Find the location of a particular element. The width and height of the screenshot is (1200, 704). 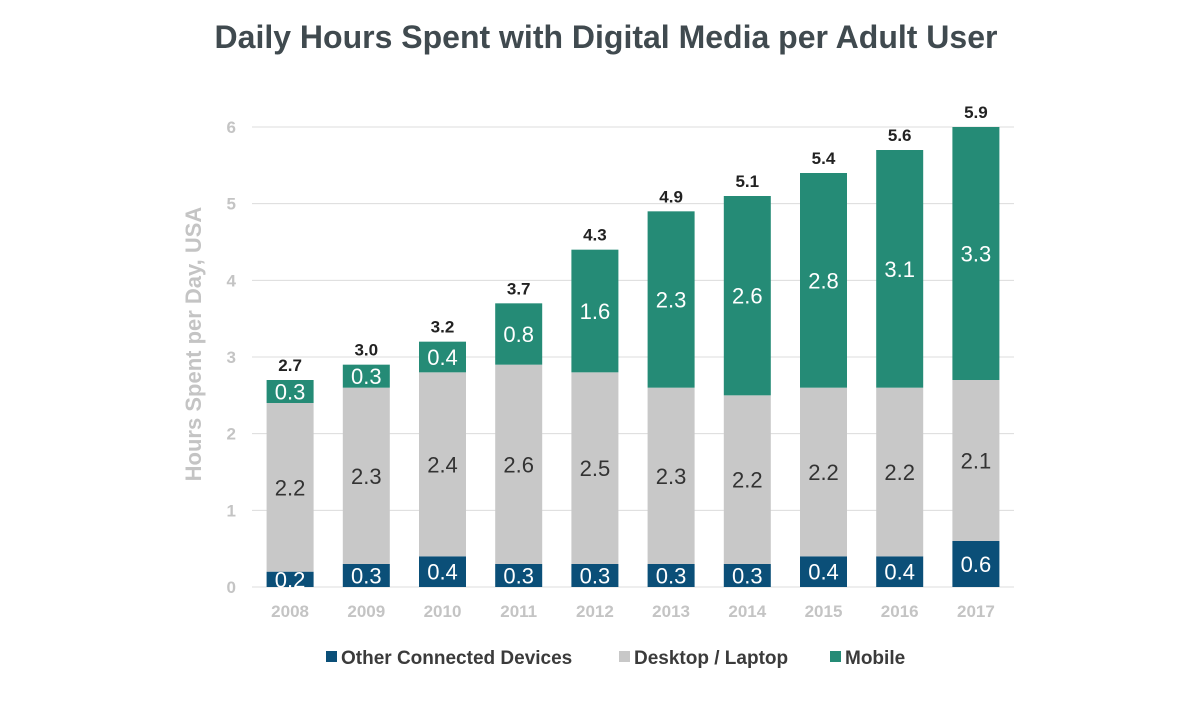

bar-stack: 0.3 2.2 2.6 5.1 is located at coordinates (747, 380).